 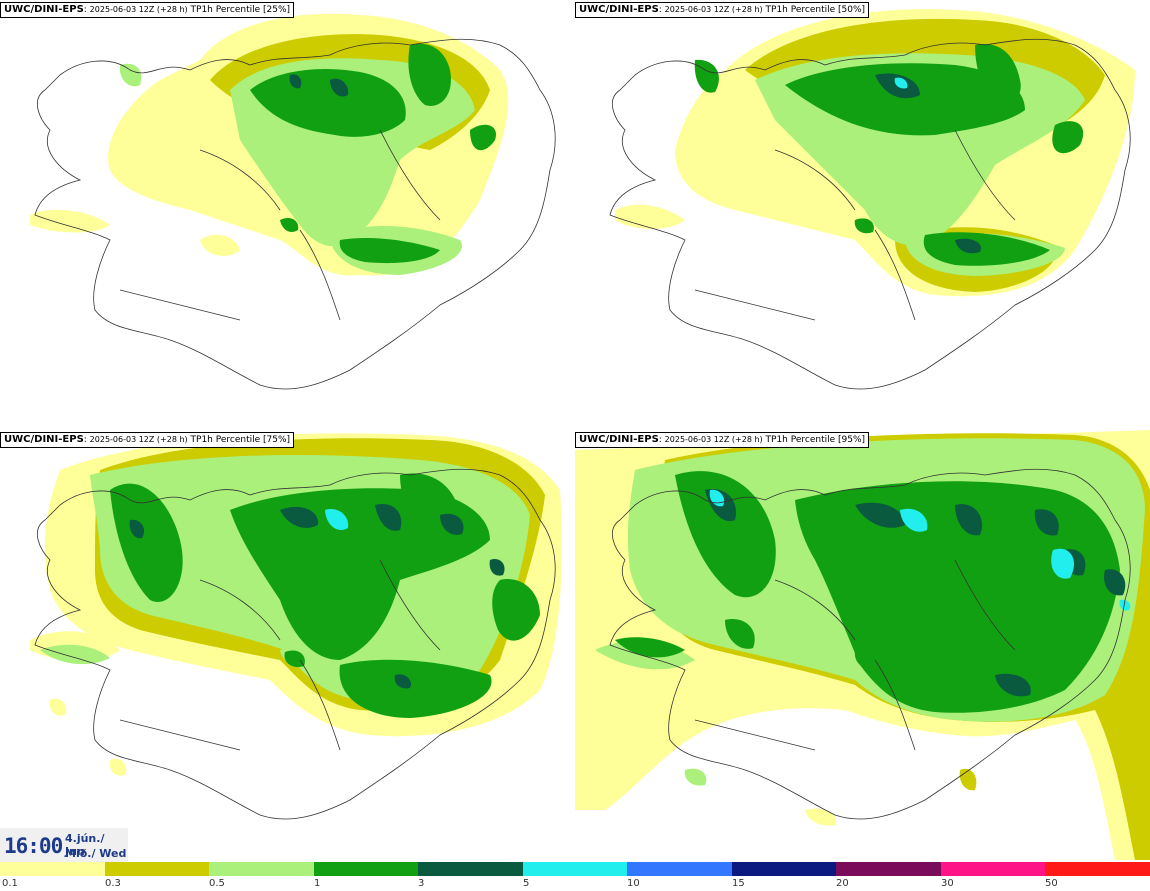 I want to click on legend-tick-3: 1, so click(x=317, y=883).